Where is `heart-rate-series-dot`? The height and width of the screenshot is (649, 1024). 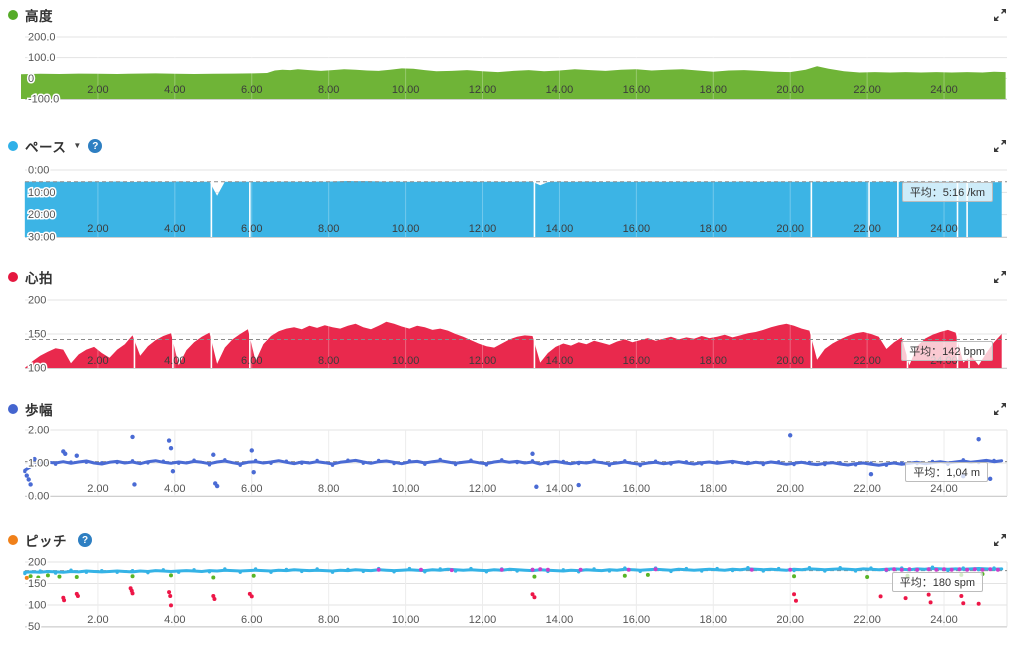 heart-rate-series-dot is located at coordinates (13, 277).